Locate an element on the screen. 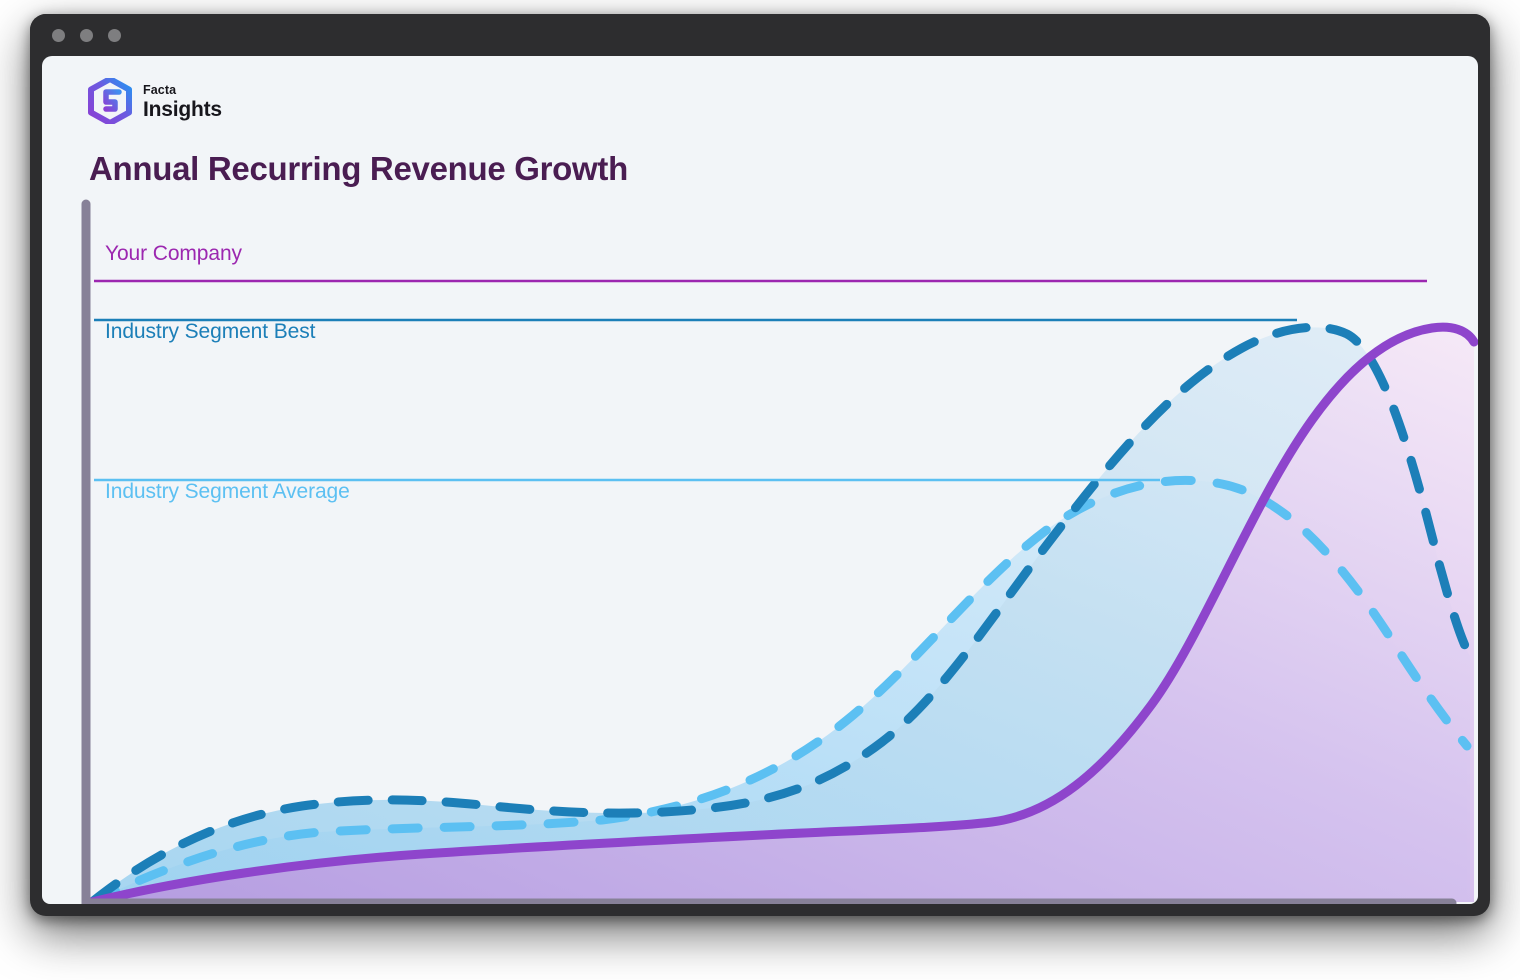 Image resolution: width=1520 pixels, height=980 pixels. brand-wordmark: Facta Insights is located at coordinates (182, 101).